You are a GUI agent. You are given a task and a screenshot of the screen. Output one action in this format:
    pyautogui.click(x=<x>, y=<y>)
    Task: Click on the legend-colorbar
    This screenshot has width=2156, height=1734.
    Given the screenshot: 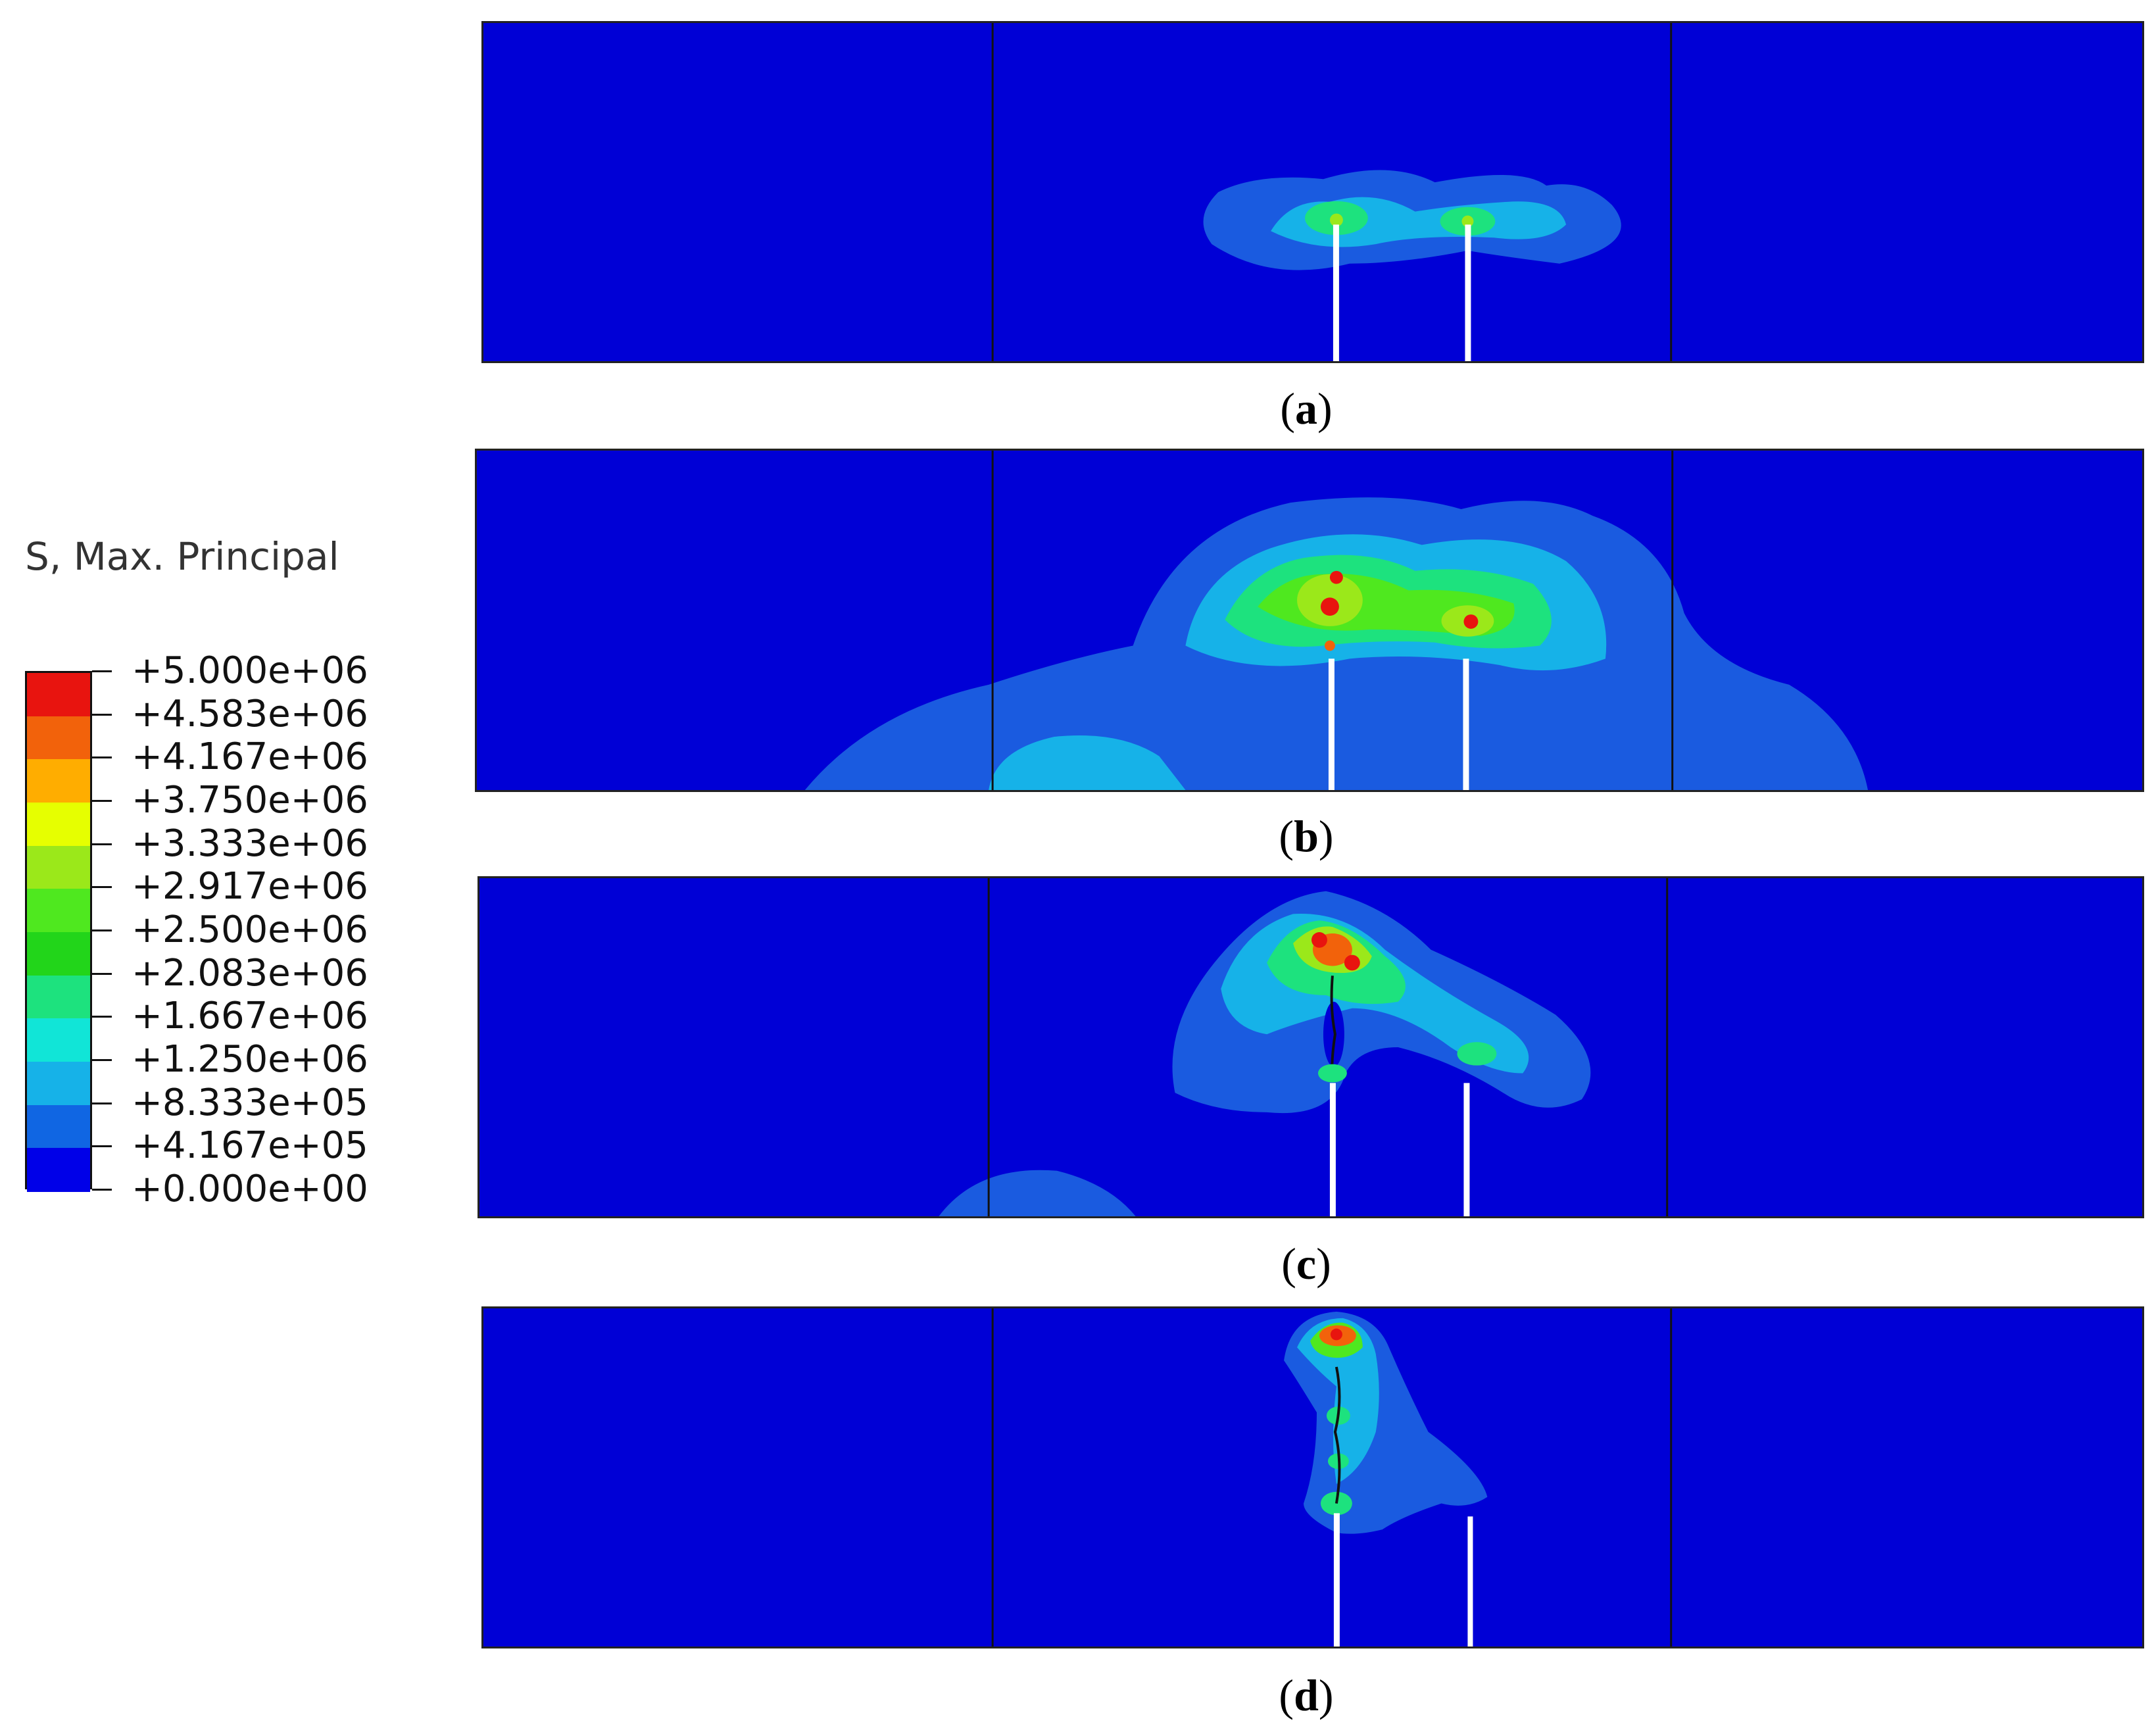 What is the action you would take?
    pyautogui.click(x=58, y=932)
    